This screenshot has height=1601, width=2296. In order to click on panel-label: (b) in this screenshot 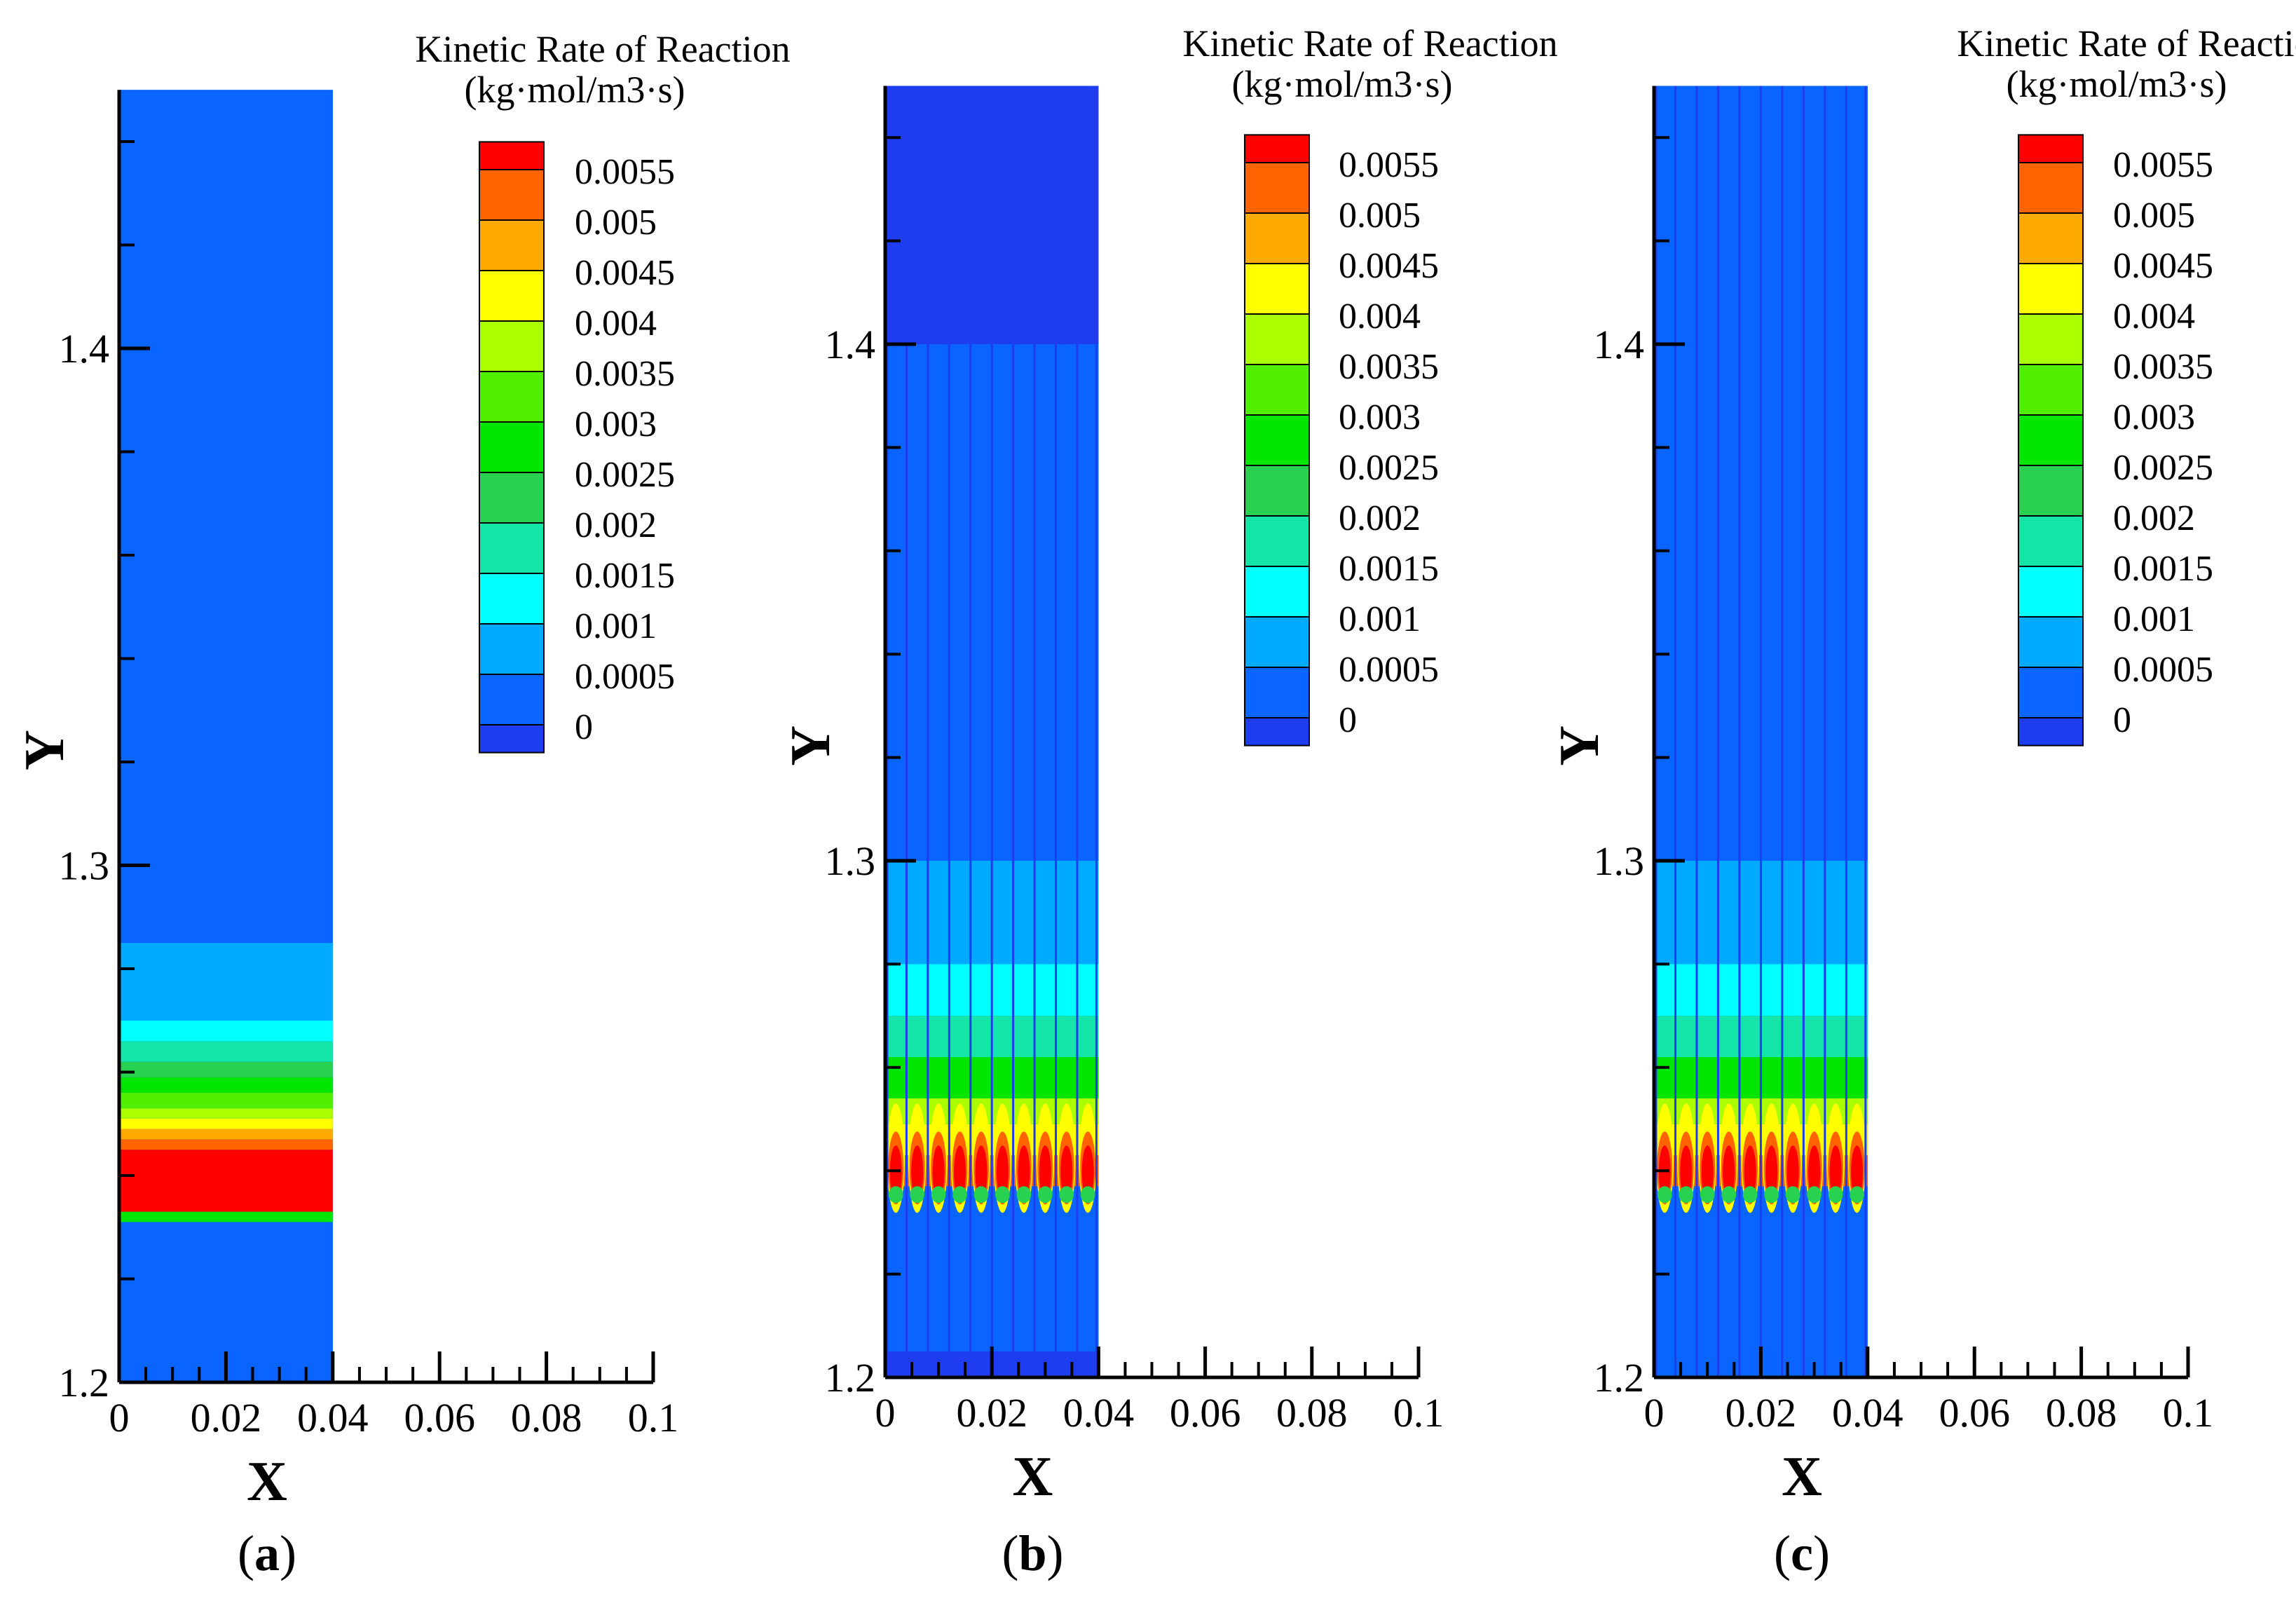, I will do `click(1032, 1553)`.